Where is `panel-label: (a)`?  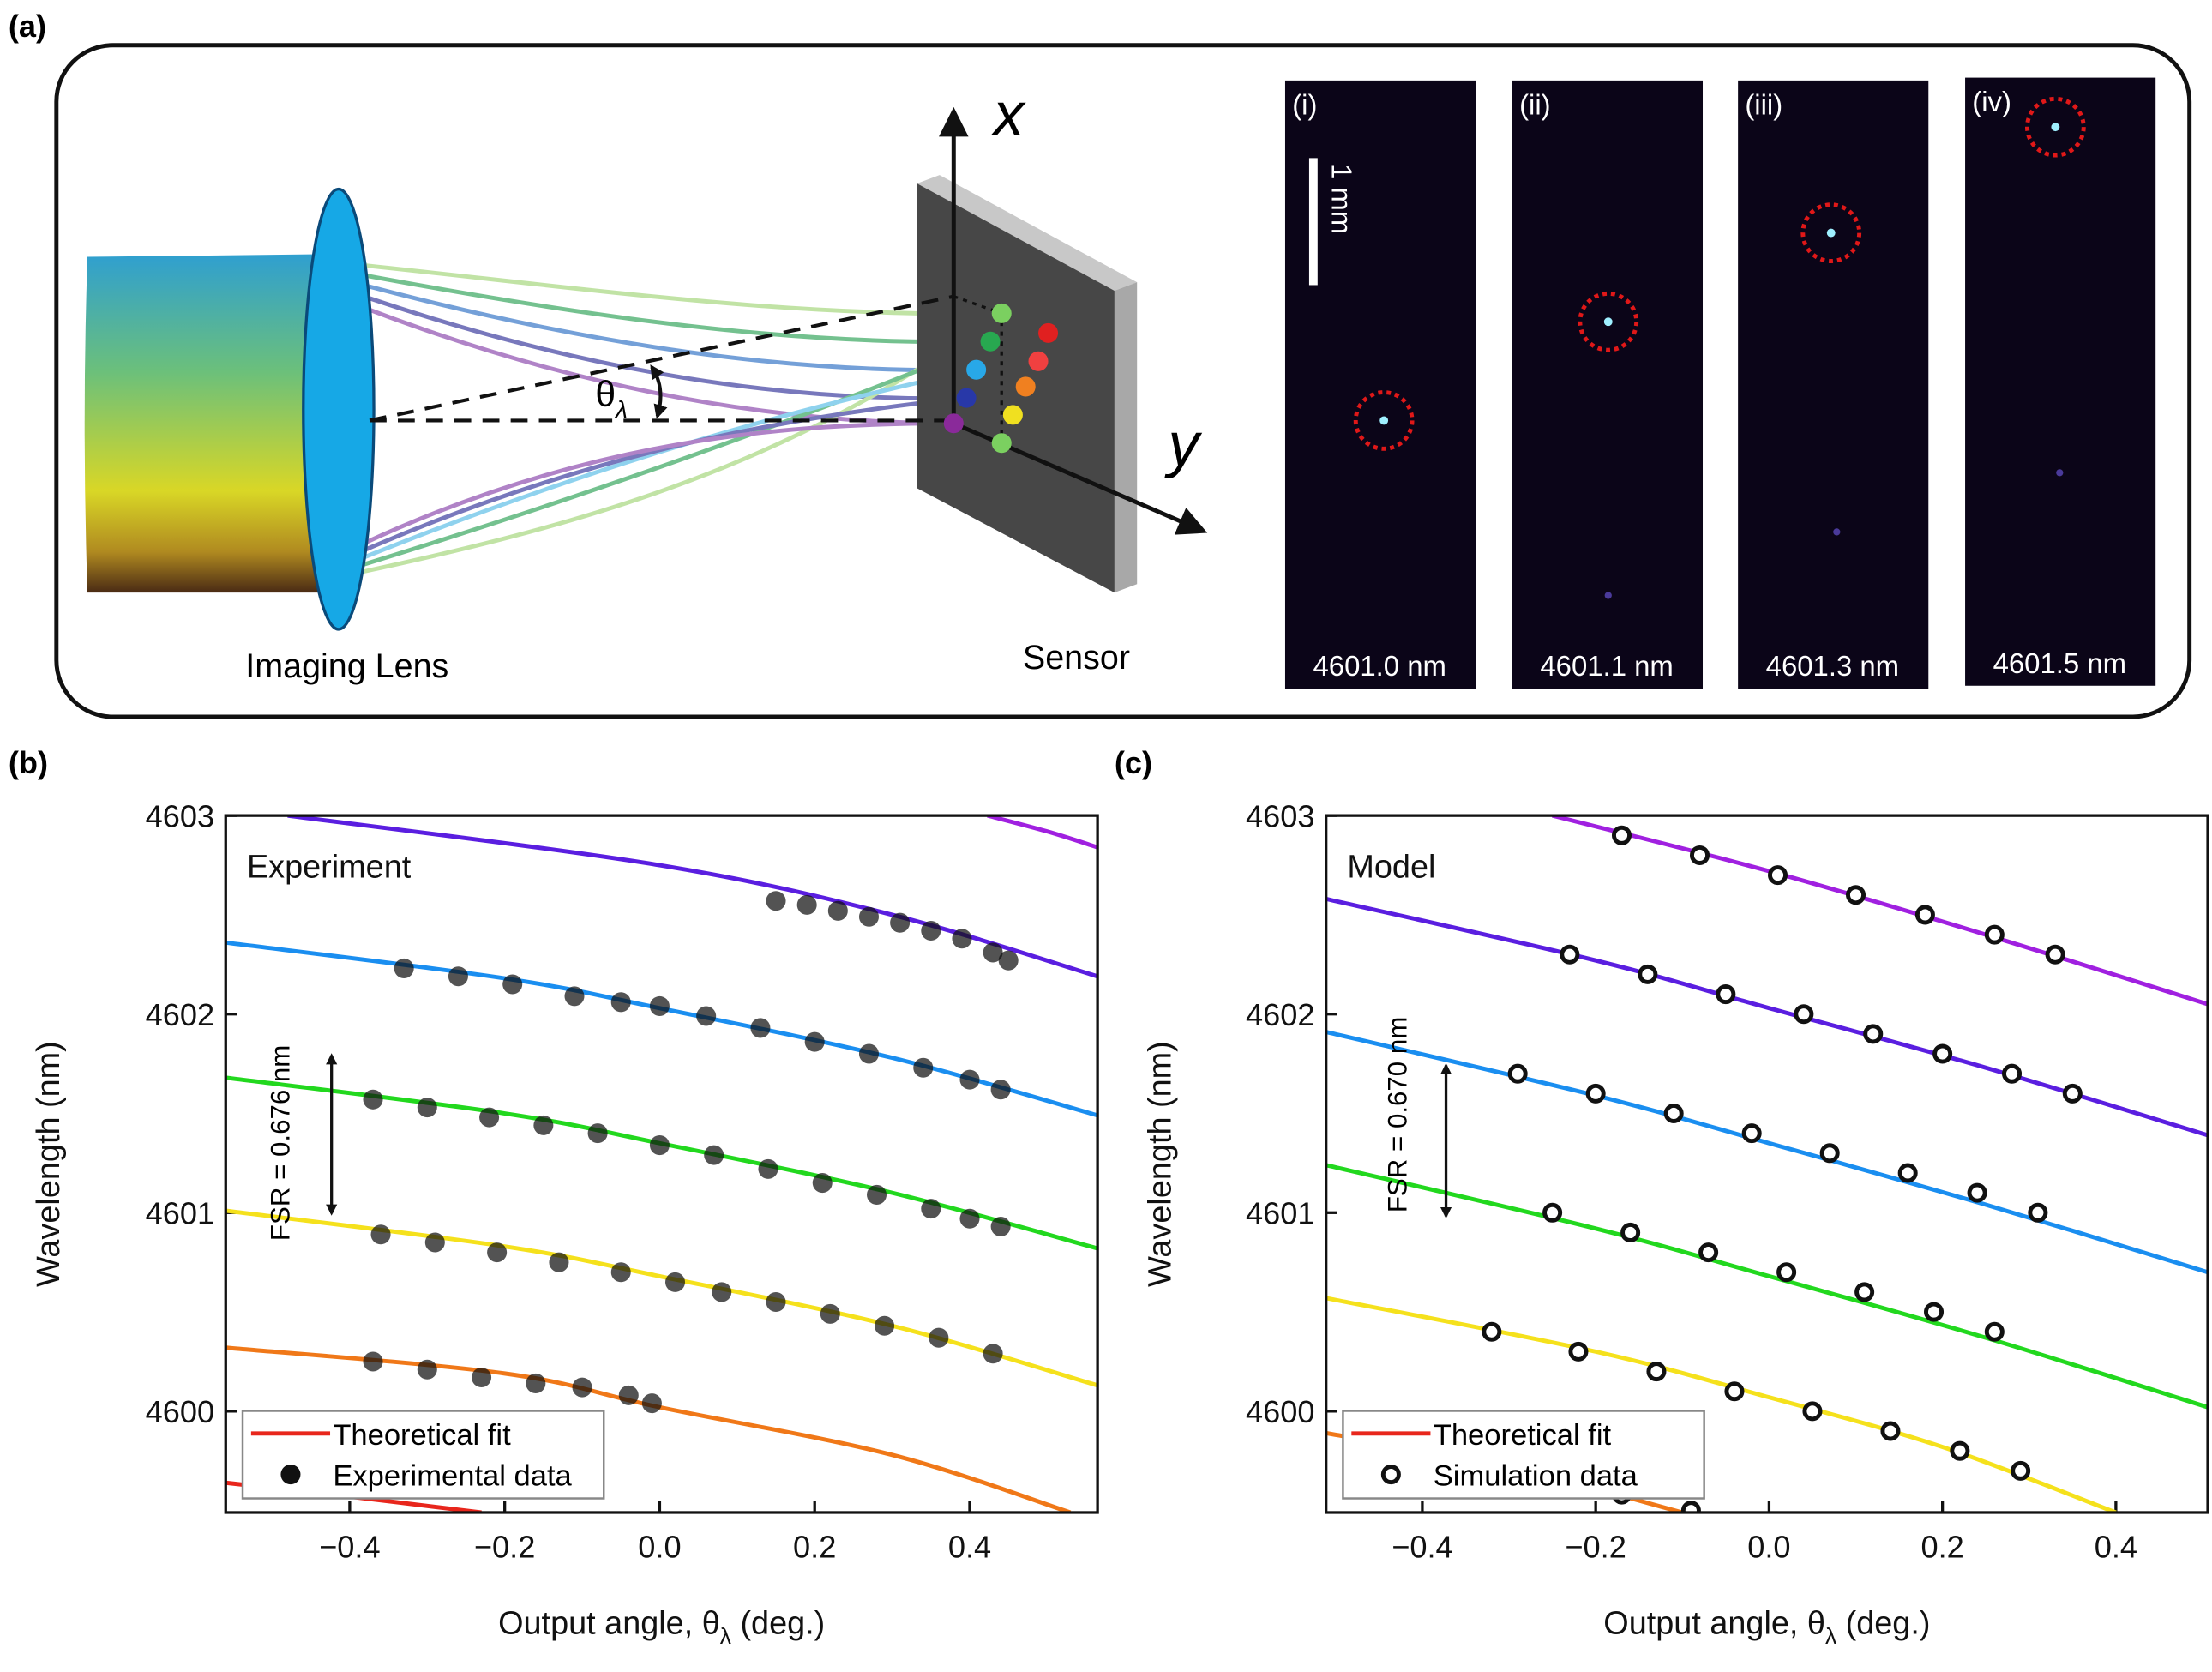
panel-label: (a) is located at coordinates (27, 26).